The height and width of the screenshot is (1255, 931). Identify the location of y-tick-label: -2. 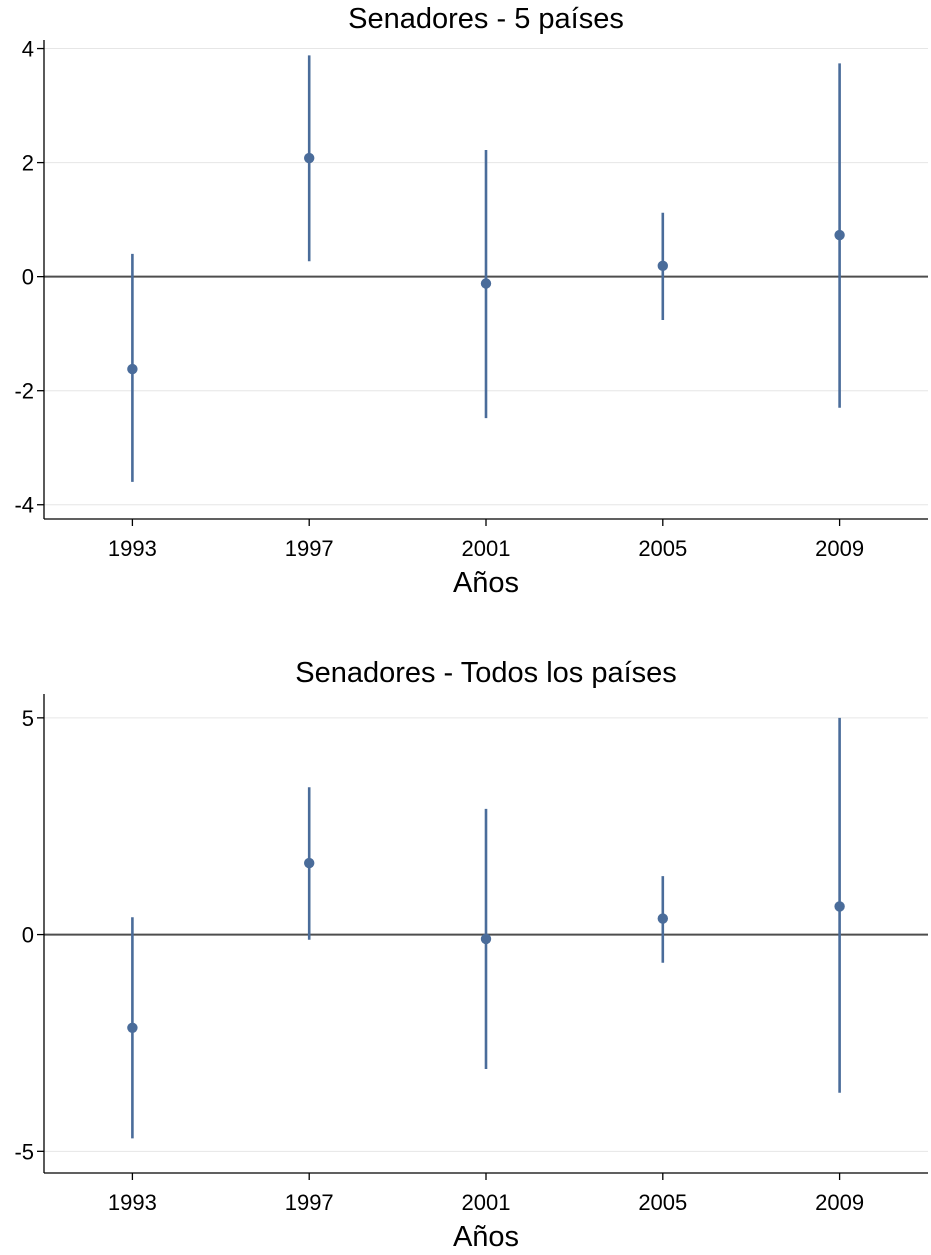
(24, 391).